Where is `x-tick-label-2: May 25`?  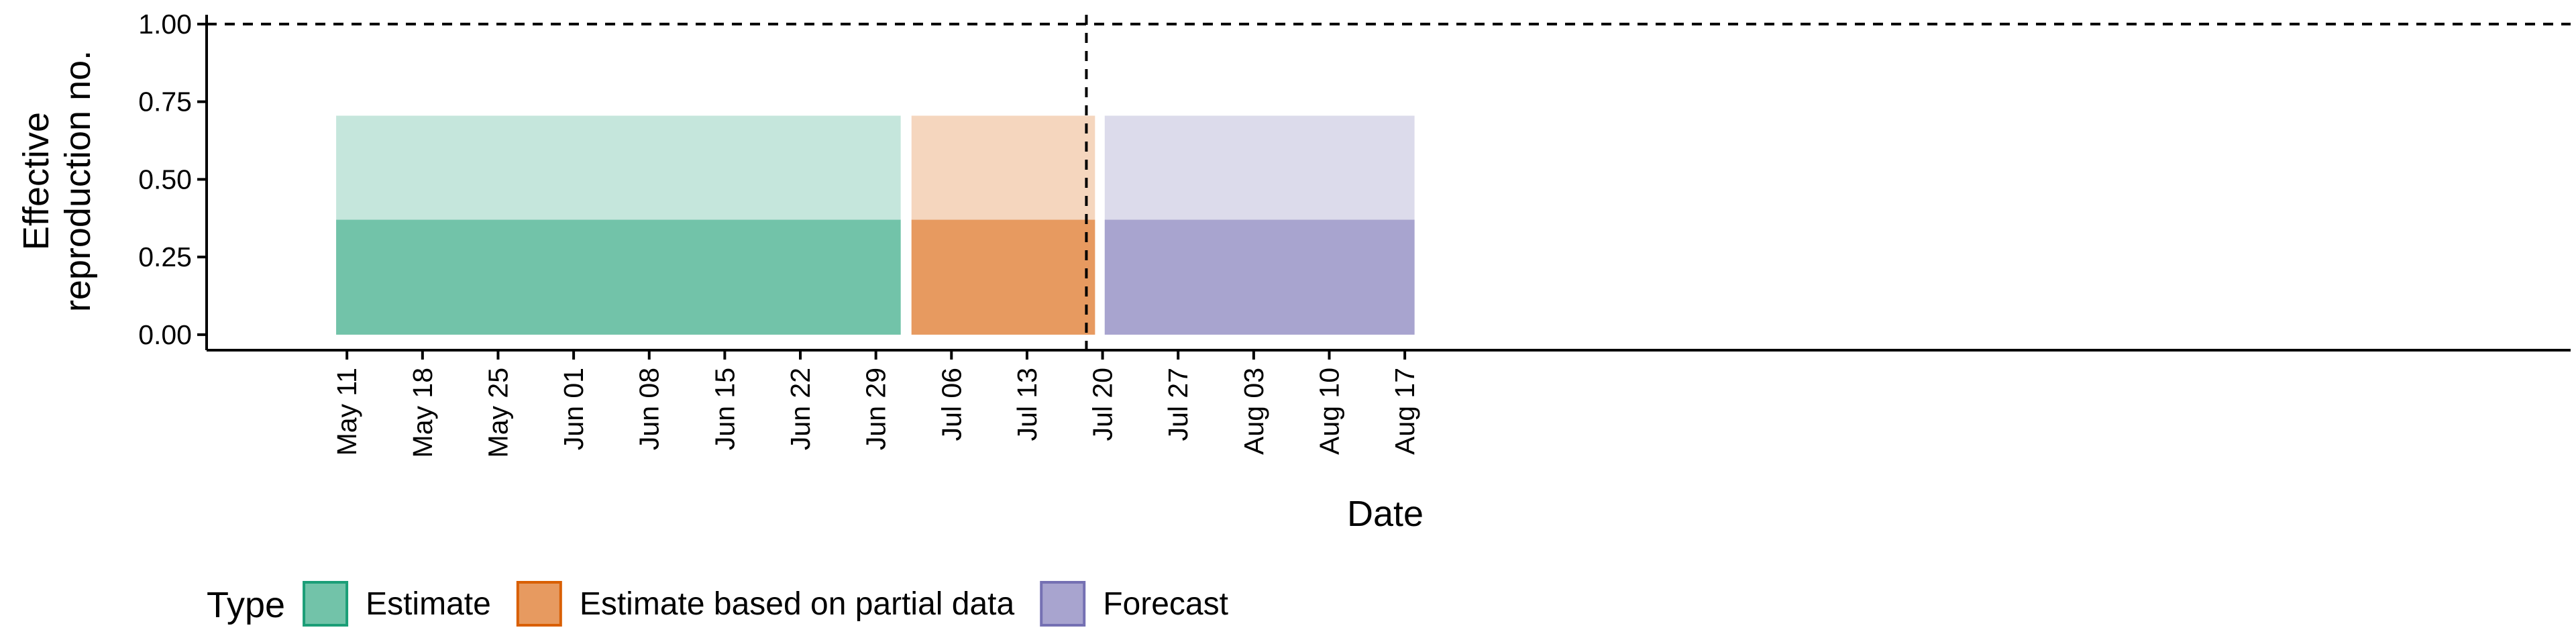
x-tick-label-2: May 25 is located at coordinates (497, 413).